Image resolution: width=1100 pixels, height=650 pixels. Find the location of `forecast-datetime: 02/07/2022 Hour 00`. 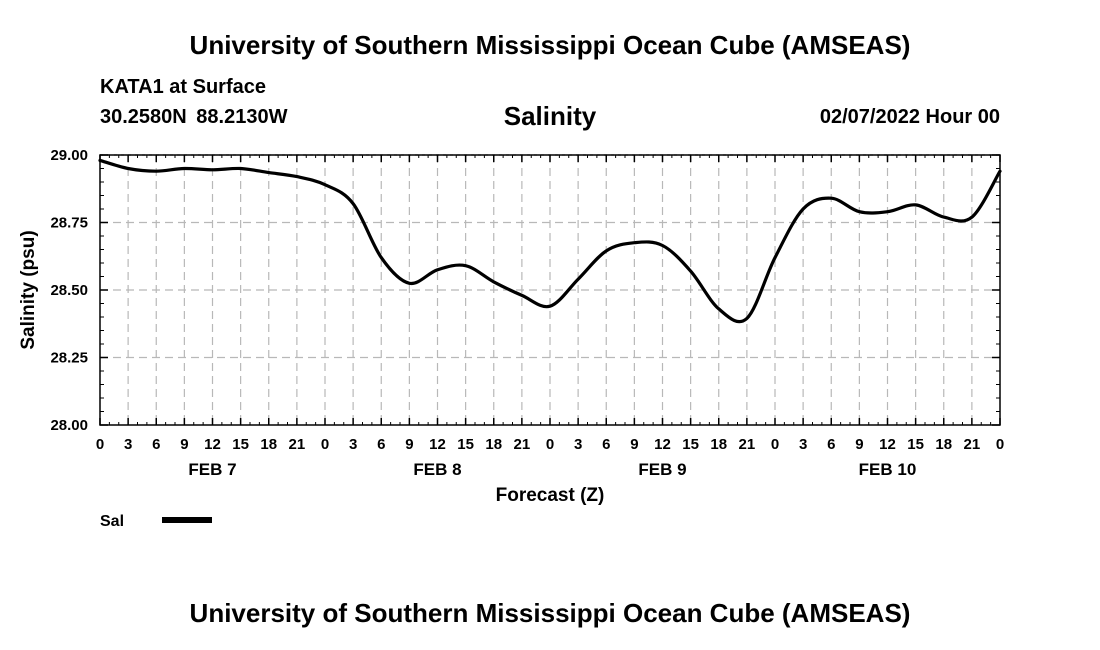

forecast-datetime: 02/07/2022 Hour 00 is located at coordinates (909, 117).